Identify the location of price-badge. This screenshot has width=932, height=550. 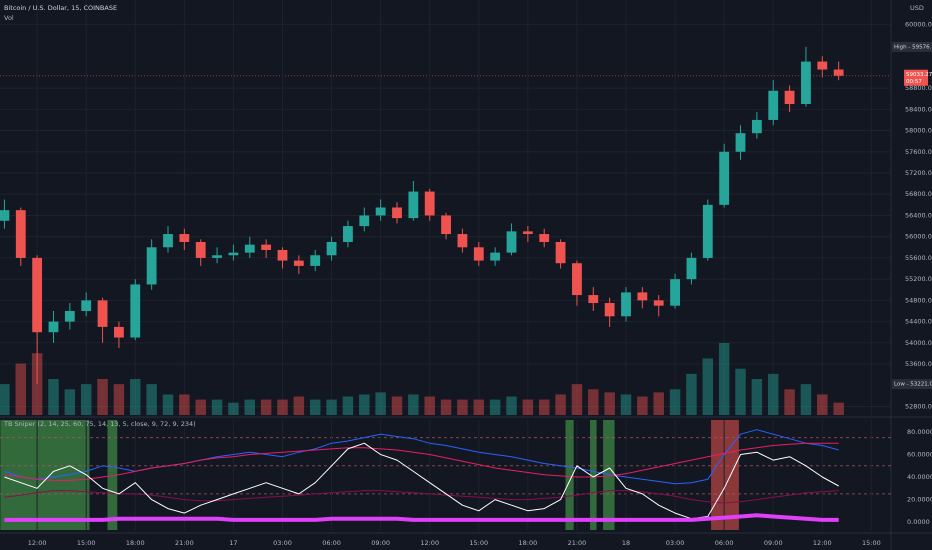
(916, 77).